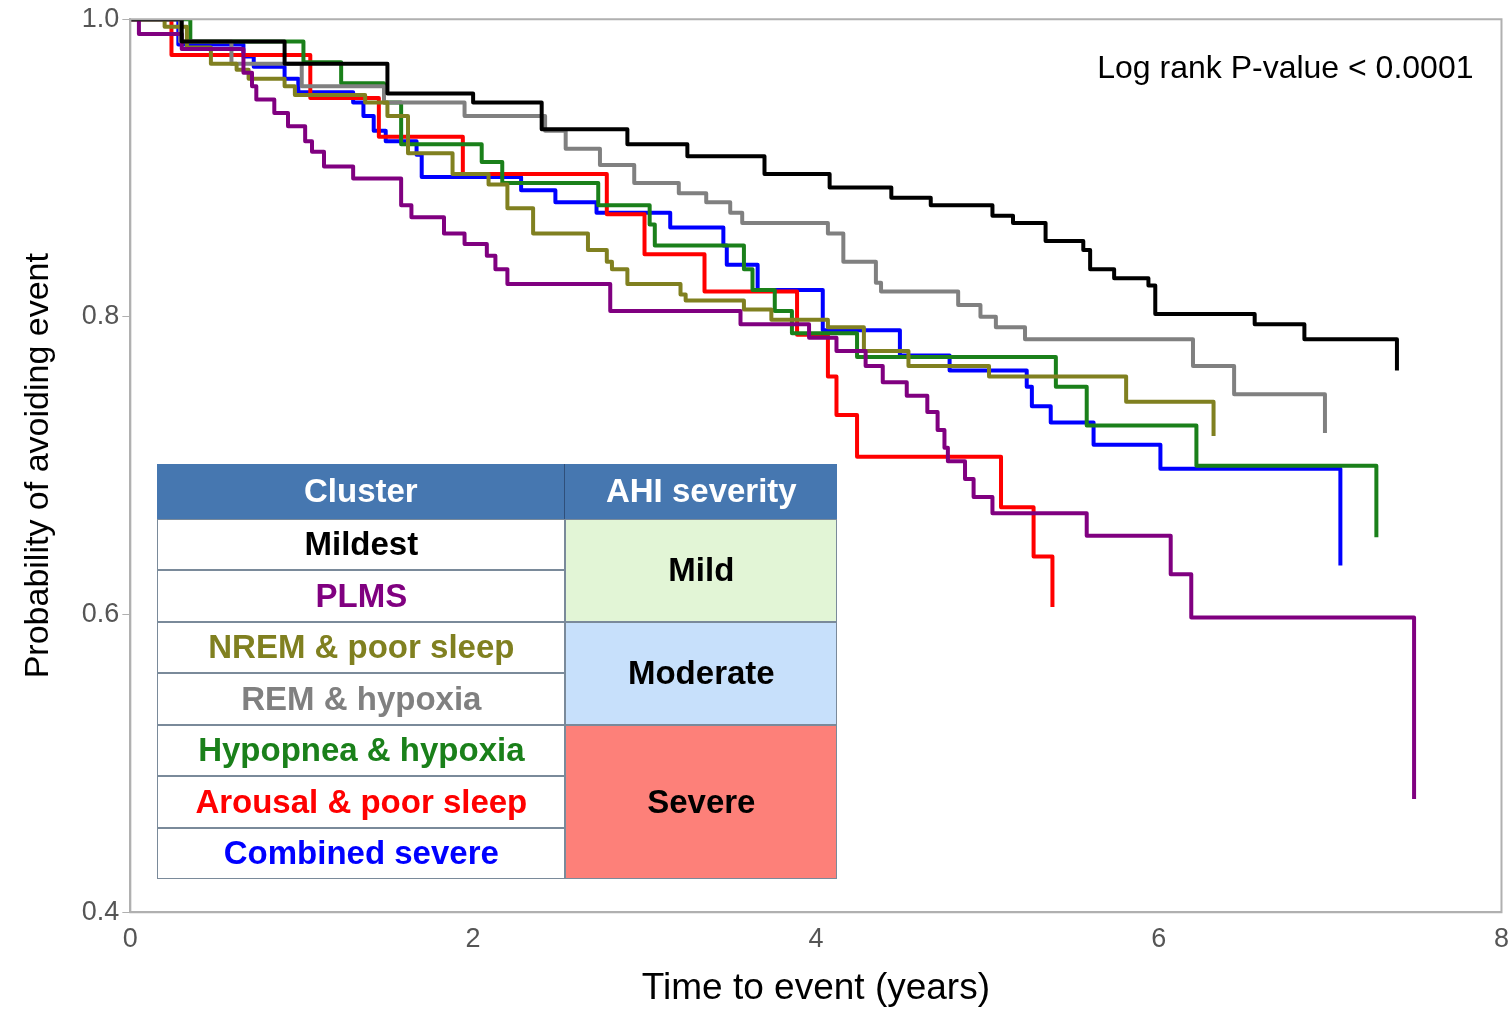  Describe the element at coordinates (1159, 937) in the screenshot. I see `x-tick-label: 6` at that location.